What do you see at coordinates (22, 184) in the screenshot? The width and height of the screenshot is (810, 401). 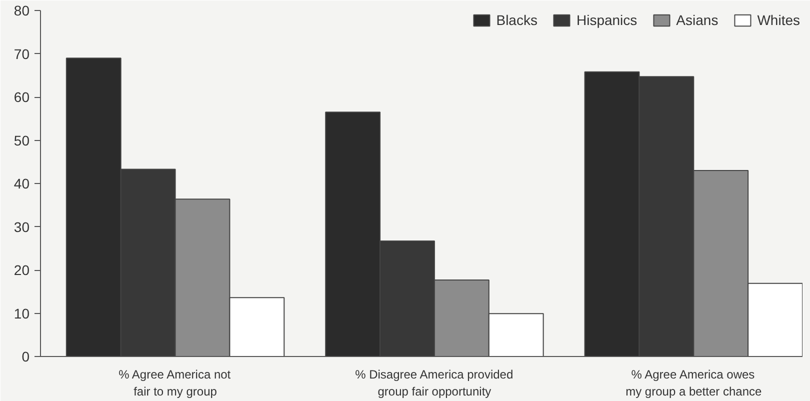 I see `y-tick-label: 40` at bounding box center [22, 184].